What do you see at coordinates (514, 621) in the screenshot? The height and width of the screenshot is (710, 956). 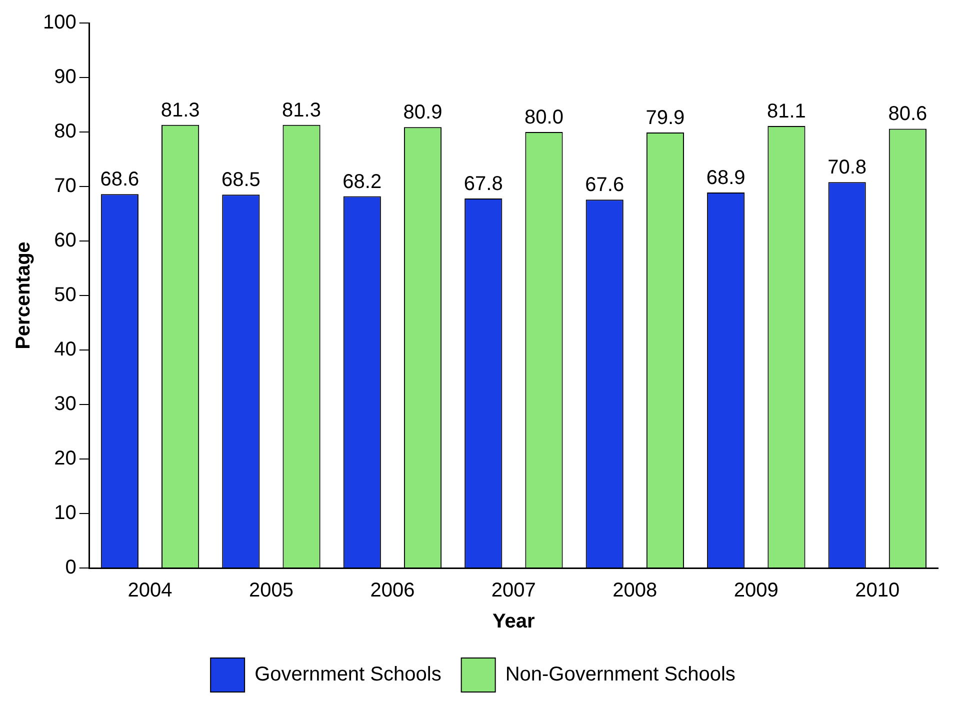 I see `x-axis-title: Year` at bounding box center [514, 621].